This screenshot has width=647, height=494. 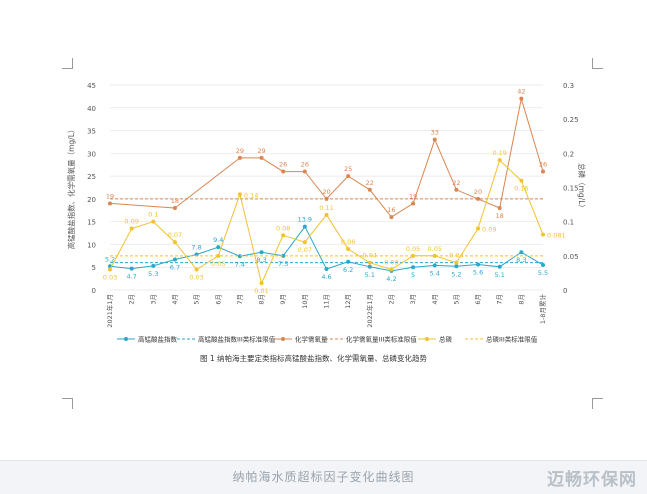 What do you see at coordinates (305, 220) in the screenshot?
I see `permanganate-data-label: 13.9` at bounding box center [305, 220].